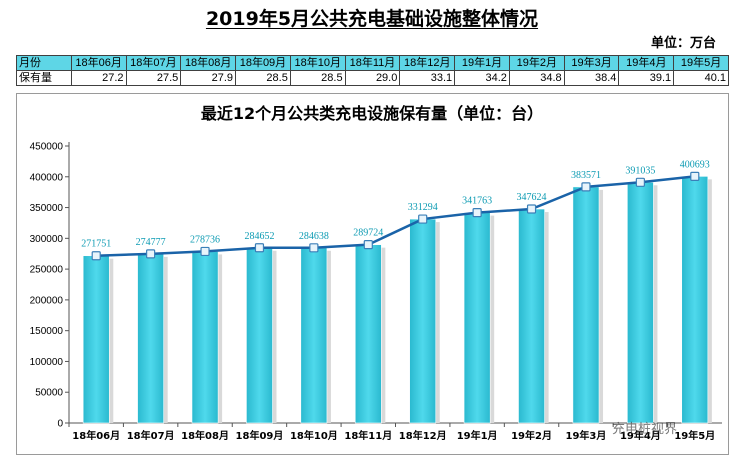  What do you see at coordinates (208, 78) in the screenshot?
I see `value-cell: 27.9` at bounding box center [208, 78].